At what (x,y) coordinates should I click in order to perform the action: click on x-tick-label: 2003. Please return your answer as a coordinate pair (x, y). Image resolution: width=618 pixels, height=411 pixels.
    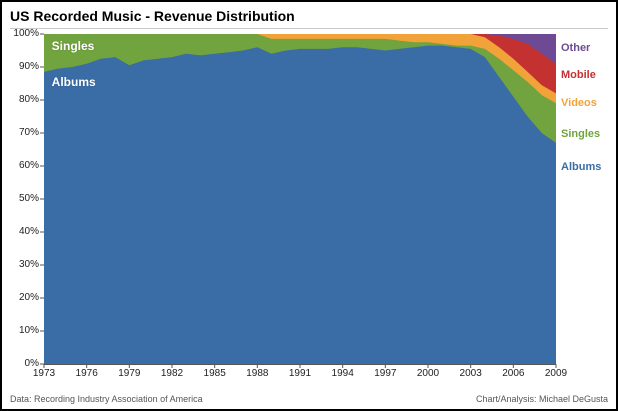
    Looking at the image, I should click on (470, 373).